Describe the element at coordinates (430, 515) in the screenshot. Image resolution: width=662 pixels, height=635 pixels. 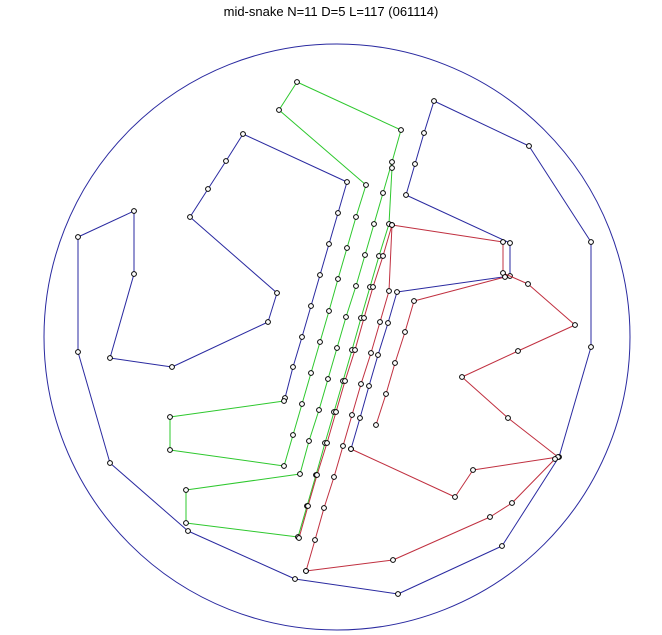
I see `polyline-red-path-bottom` at that location.